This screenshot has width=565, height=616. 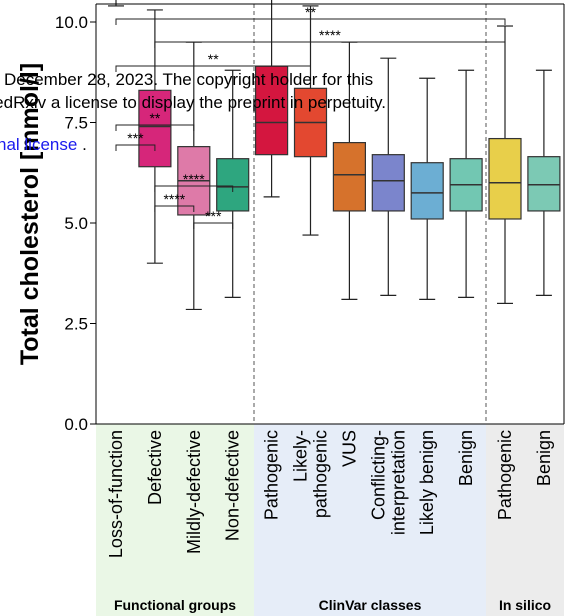 I want to click on watermark-line-3-tail: ., so click(x=84, y=144).